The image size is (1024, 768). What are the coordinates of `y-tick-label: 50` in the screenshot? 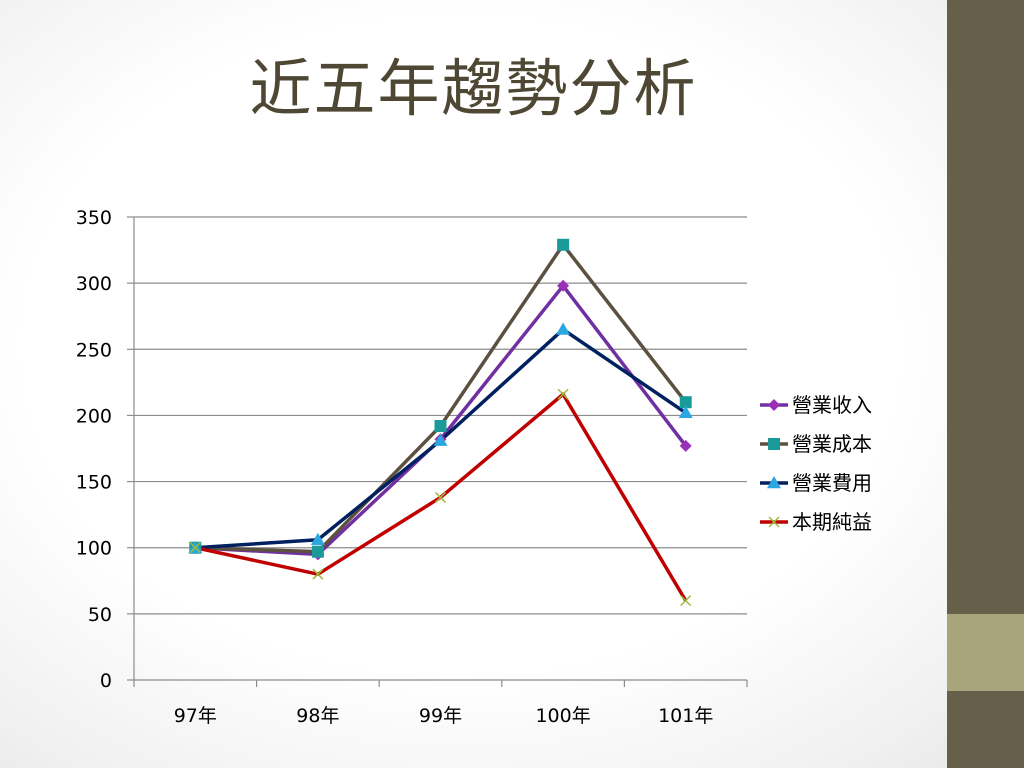 It's located at (100, 615).